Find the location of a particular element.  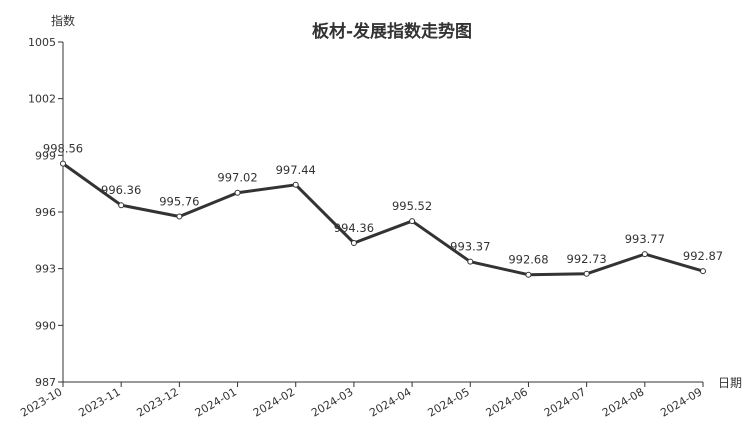

y-axis-ticks: 987 990 993 996 999 1002 1005 is located at coordinates (45, 212).